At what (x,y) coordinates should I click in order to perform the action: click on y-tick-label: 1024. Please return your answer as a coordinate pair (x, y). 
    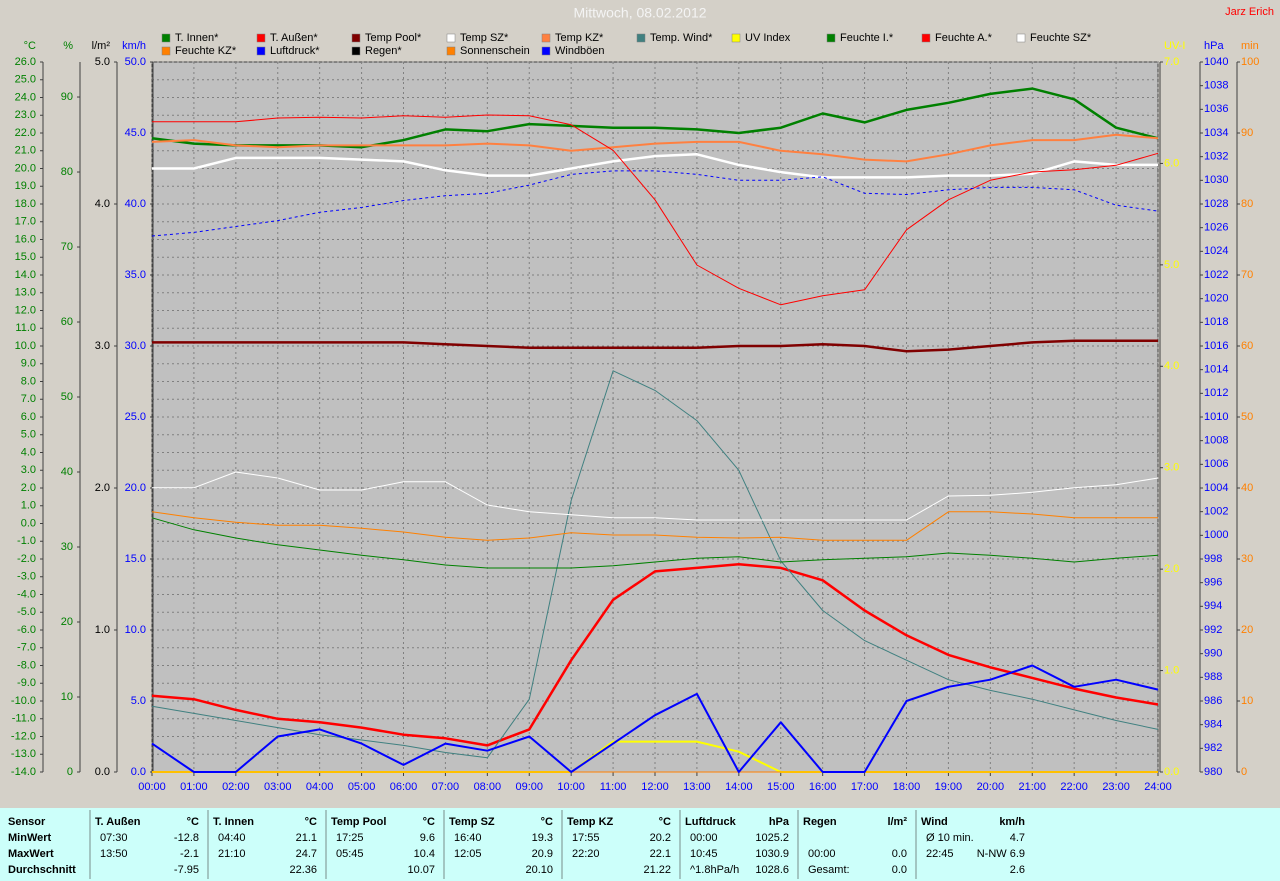
    Looking at the image, I should click on (1216, 251).